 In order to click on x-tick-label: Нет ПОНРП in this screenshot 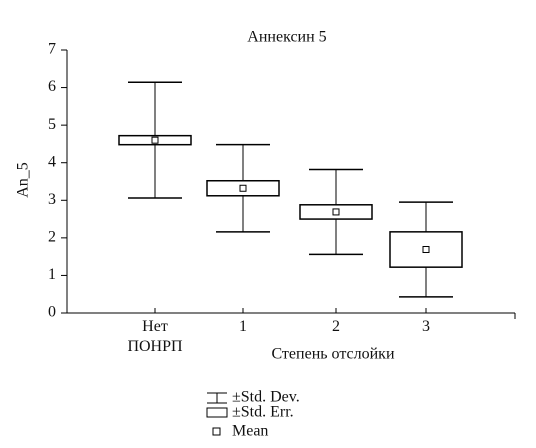, I will do `click(155, 336)`.